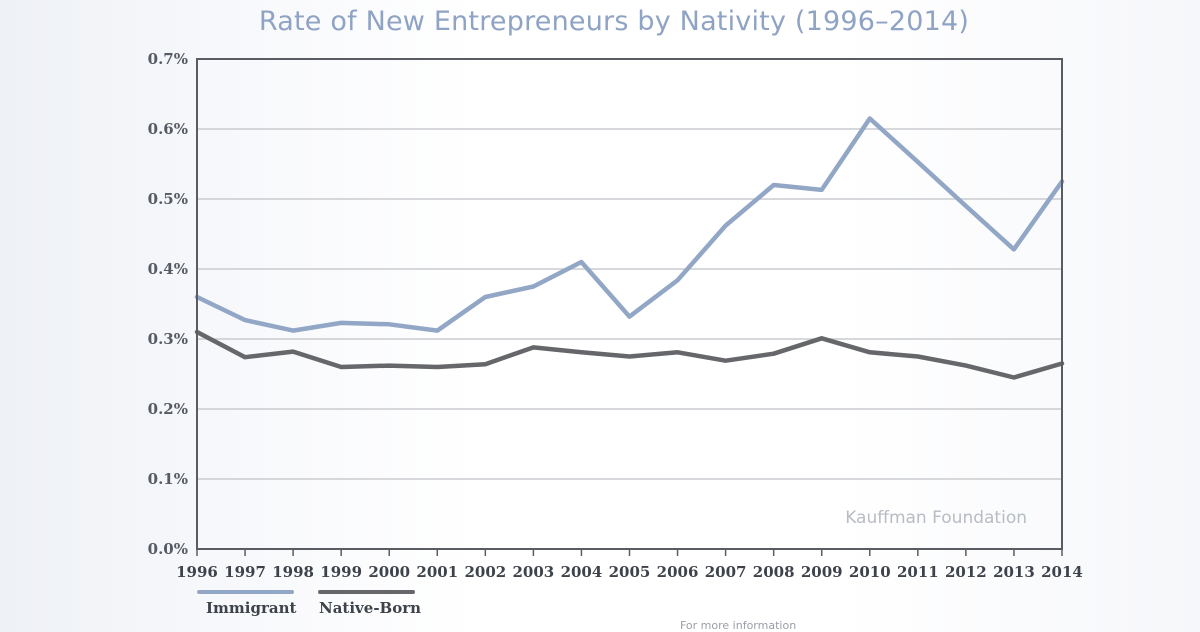 This screenshot has height=632, width=1200. Describe the element at coordinates (1014, 572) in the screenshot. I see `x-tick-label: 2013` at that location.